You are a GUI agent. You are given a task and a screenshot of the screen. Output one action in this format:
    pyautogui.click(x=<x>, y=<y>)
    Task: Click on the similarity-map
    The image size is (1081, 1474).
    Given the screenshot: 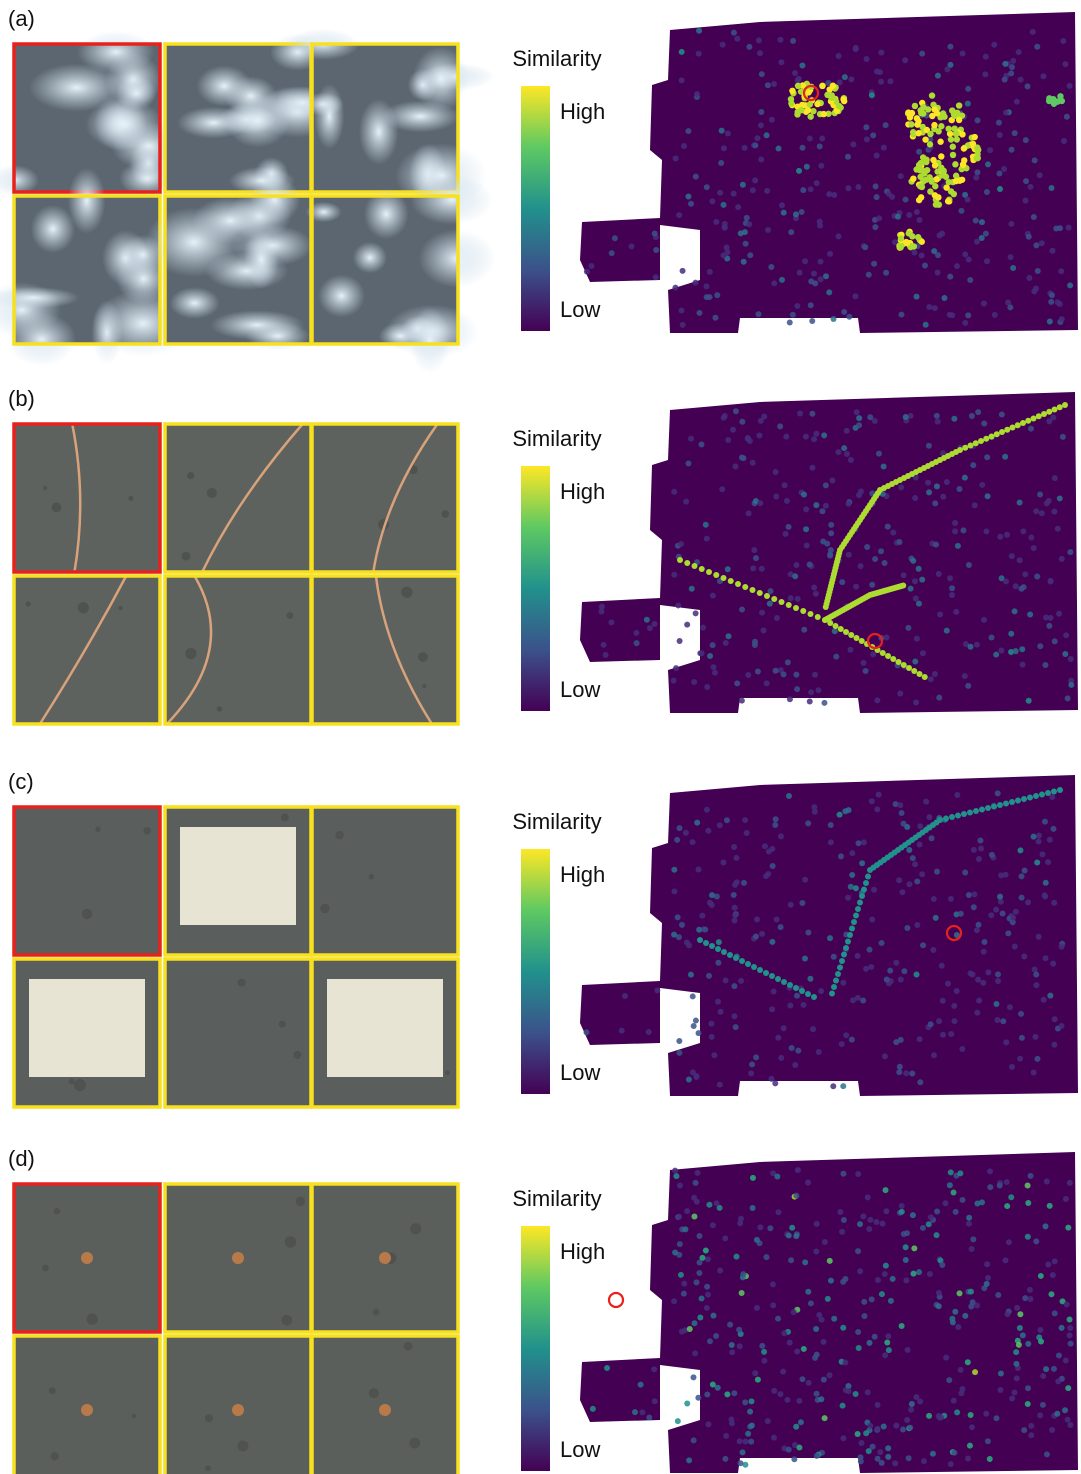 What is the action you would take?
    pyautogui.click(x=829, y=172)
    